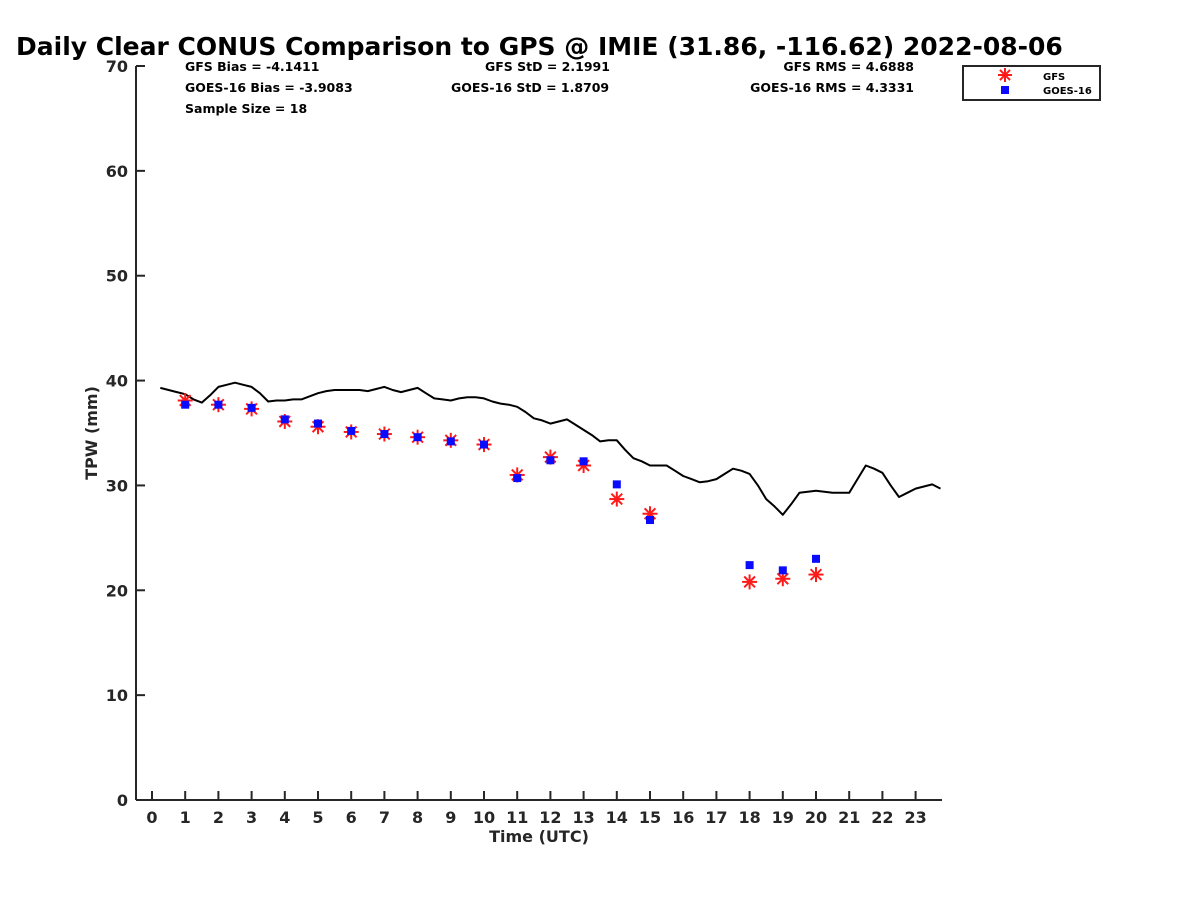  What do you see at coordinates (530, 87) in the screenshot?
I see `goes-std-label: GOES-16 StD = 1.8709` at bounding box center [530, 87].